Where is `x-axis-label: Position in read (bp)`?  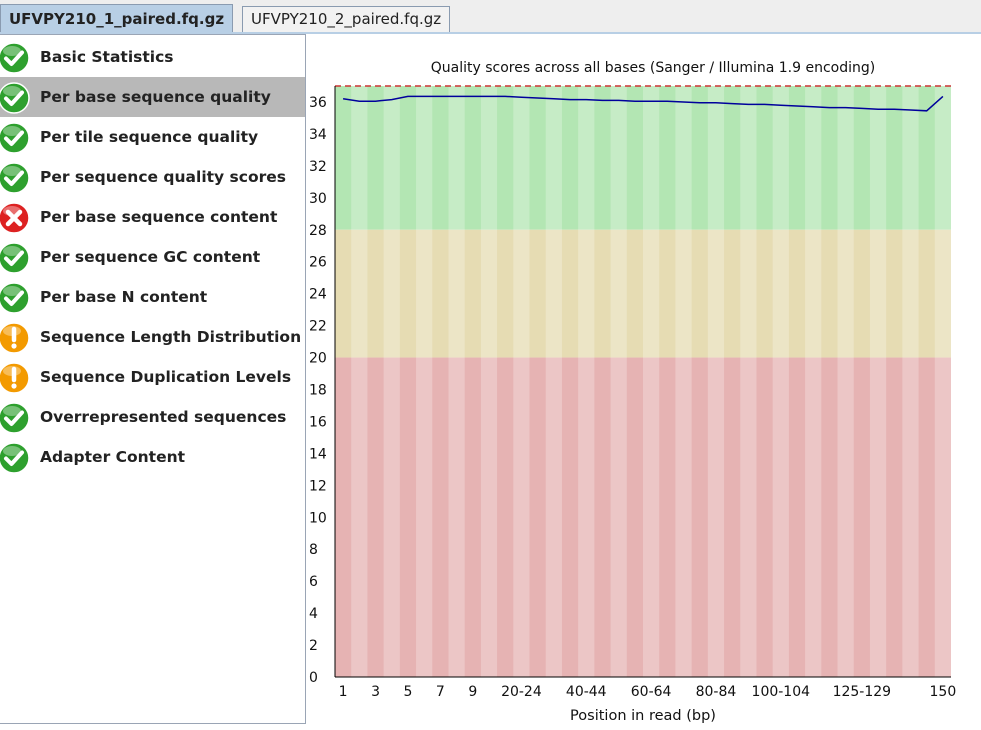 x-axis-label: Position in read (bp) is located at coordinates (643, 716).